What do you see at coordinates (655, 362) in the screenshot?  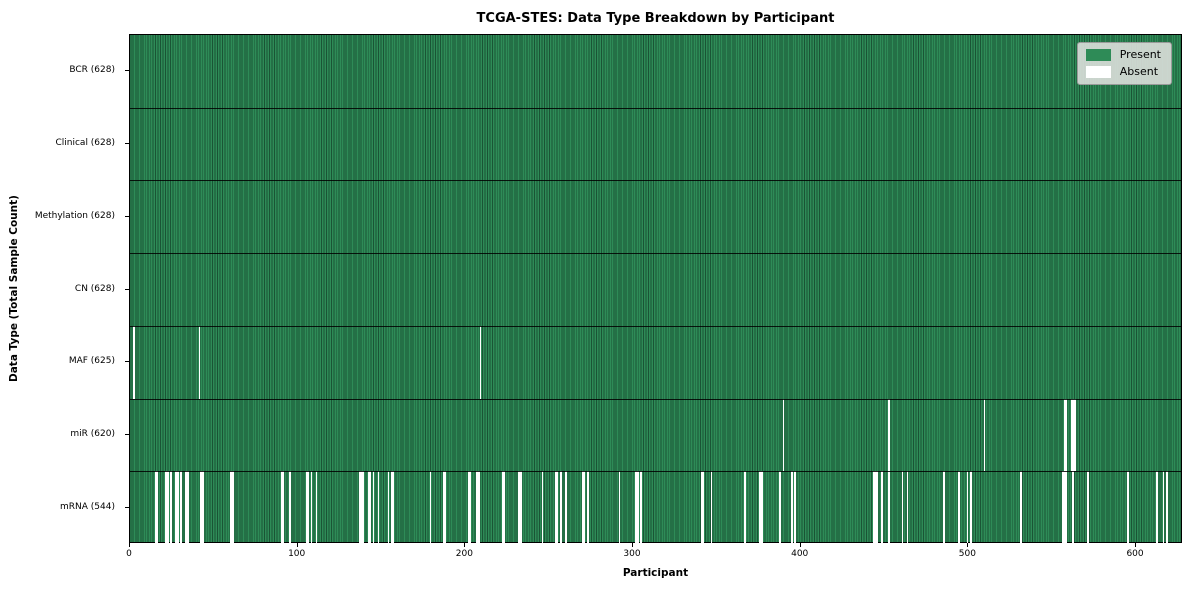 I see `chart-row-MAF` at bounding box center [655, 362].